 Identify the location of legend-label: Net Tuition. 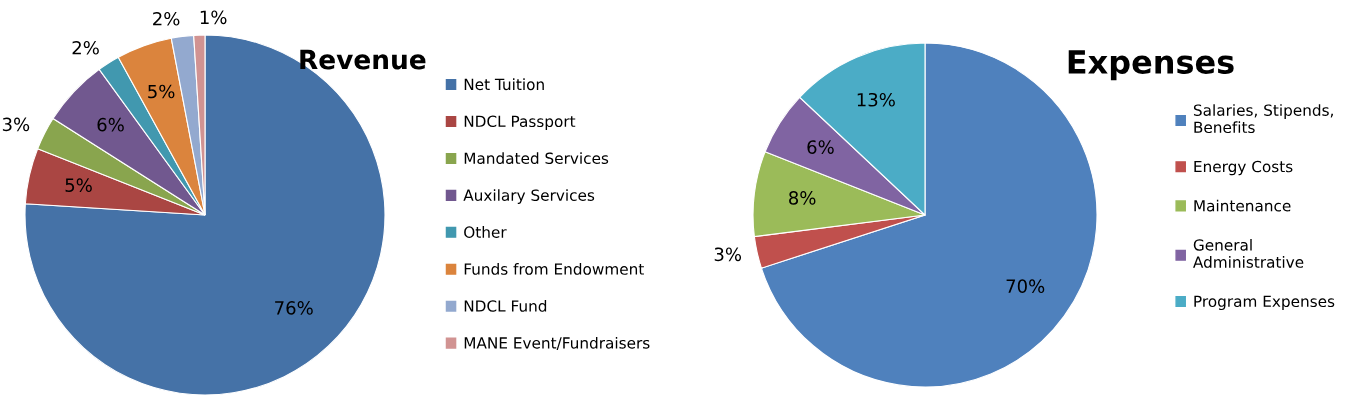
(504, 84).